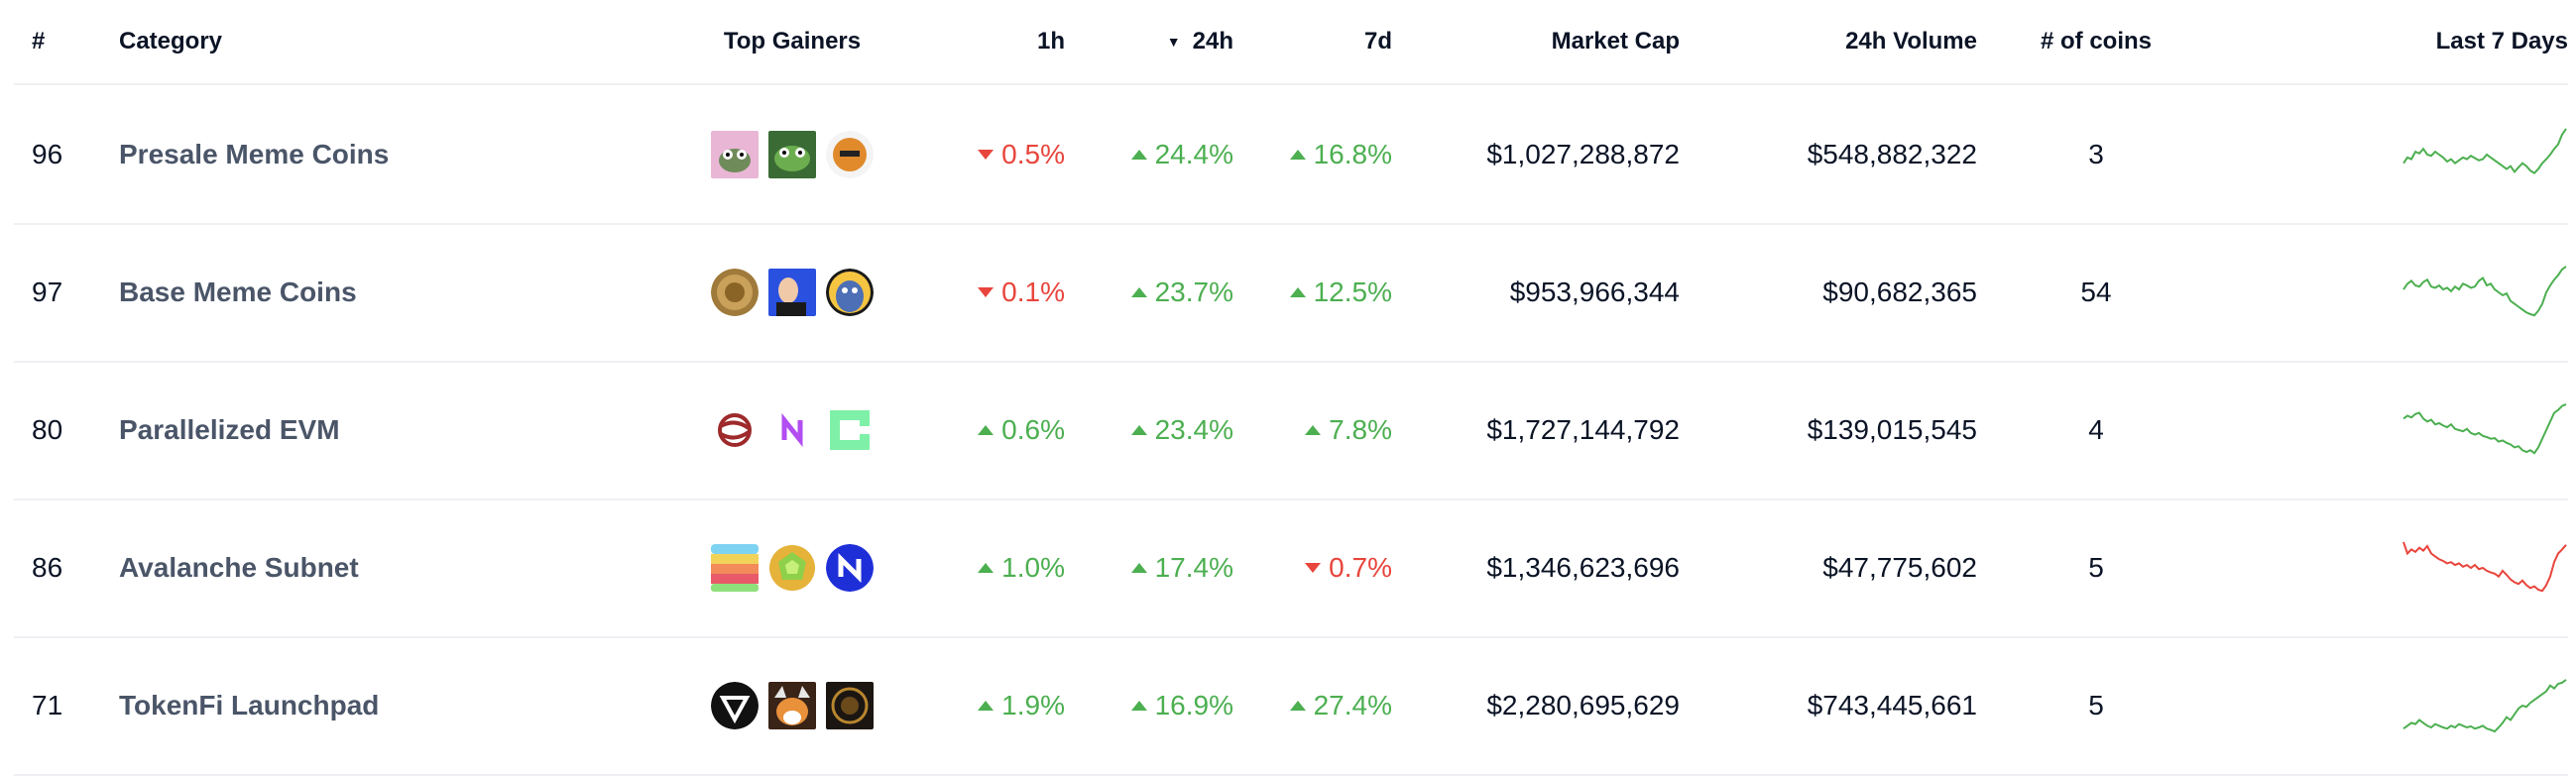 The image size is (2576, 776). What do you see at coordinates (1892, 153) in the screenshot?
I see `volume-24h-cell: $548,882,322` at bounding box center [1892, 153].